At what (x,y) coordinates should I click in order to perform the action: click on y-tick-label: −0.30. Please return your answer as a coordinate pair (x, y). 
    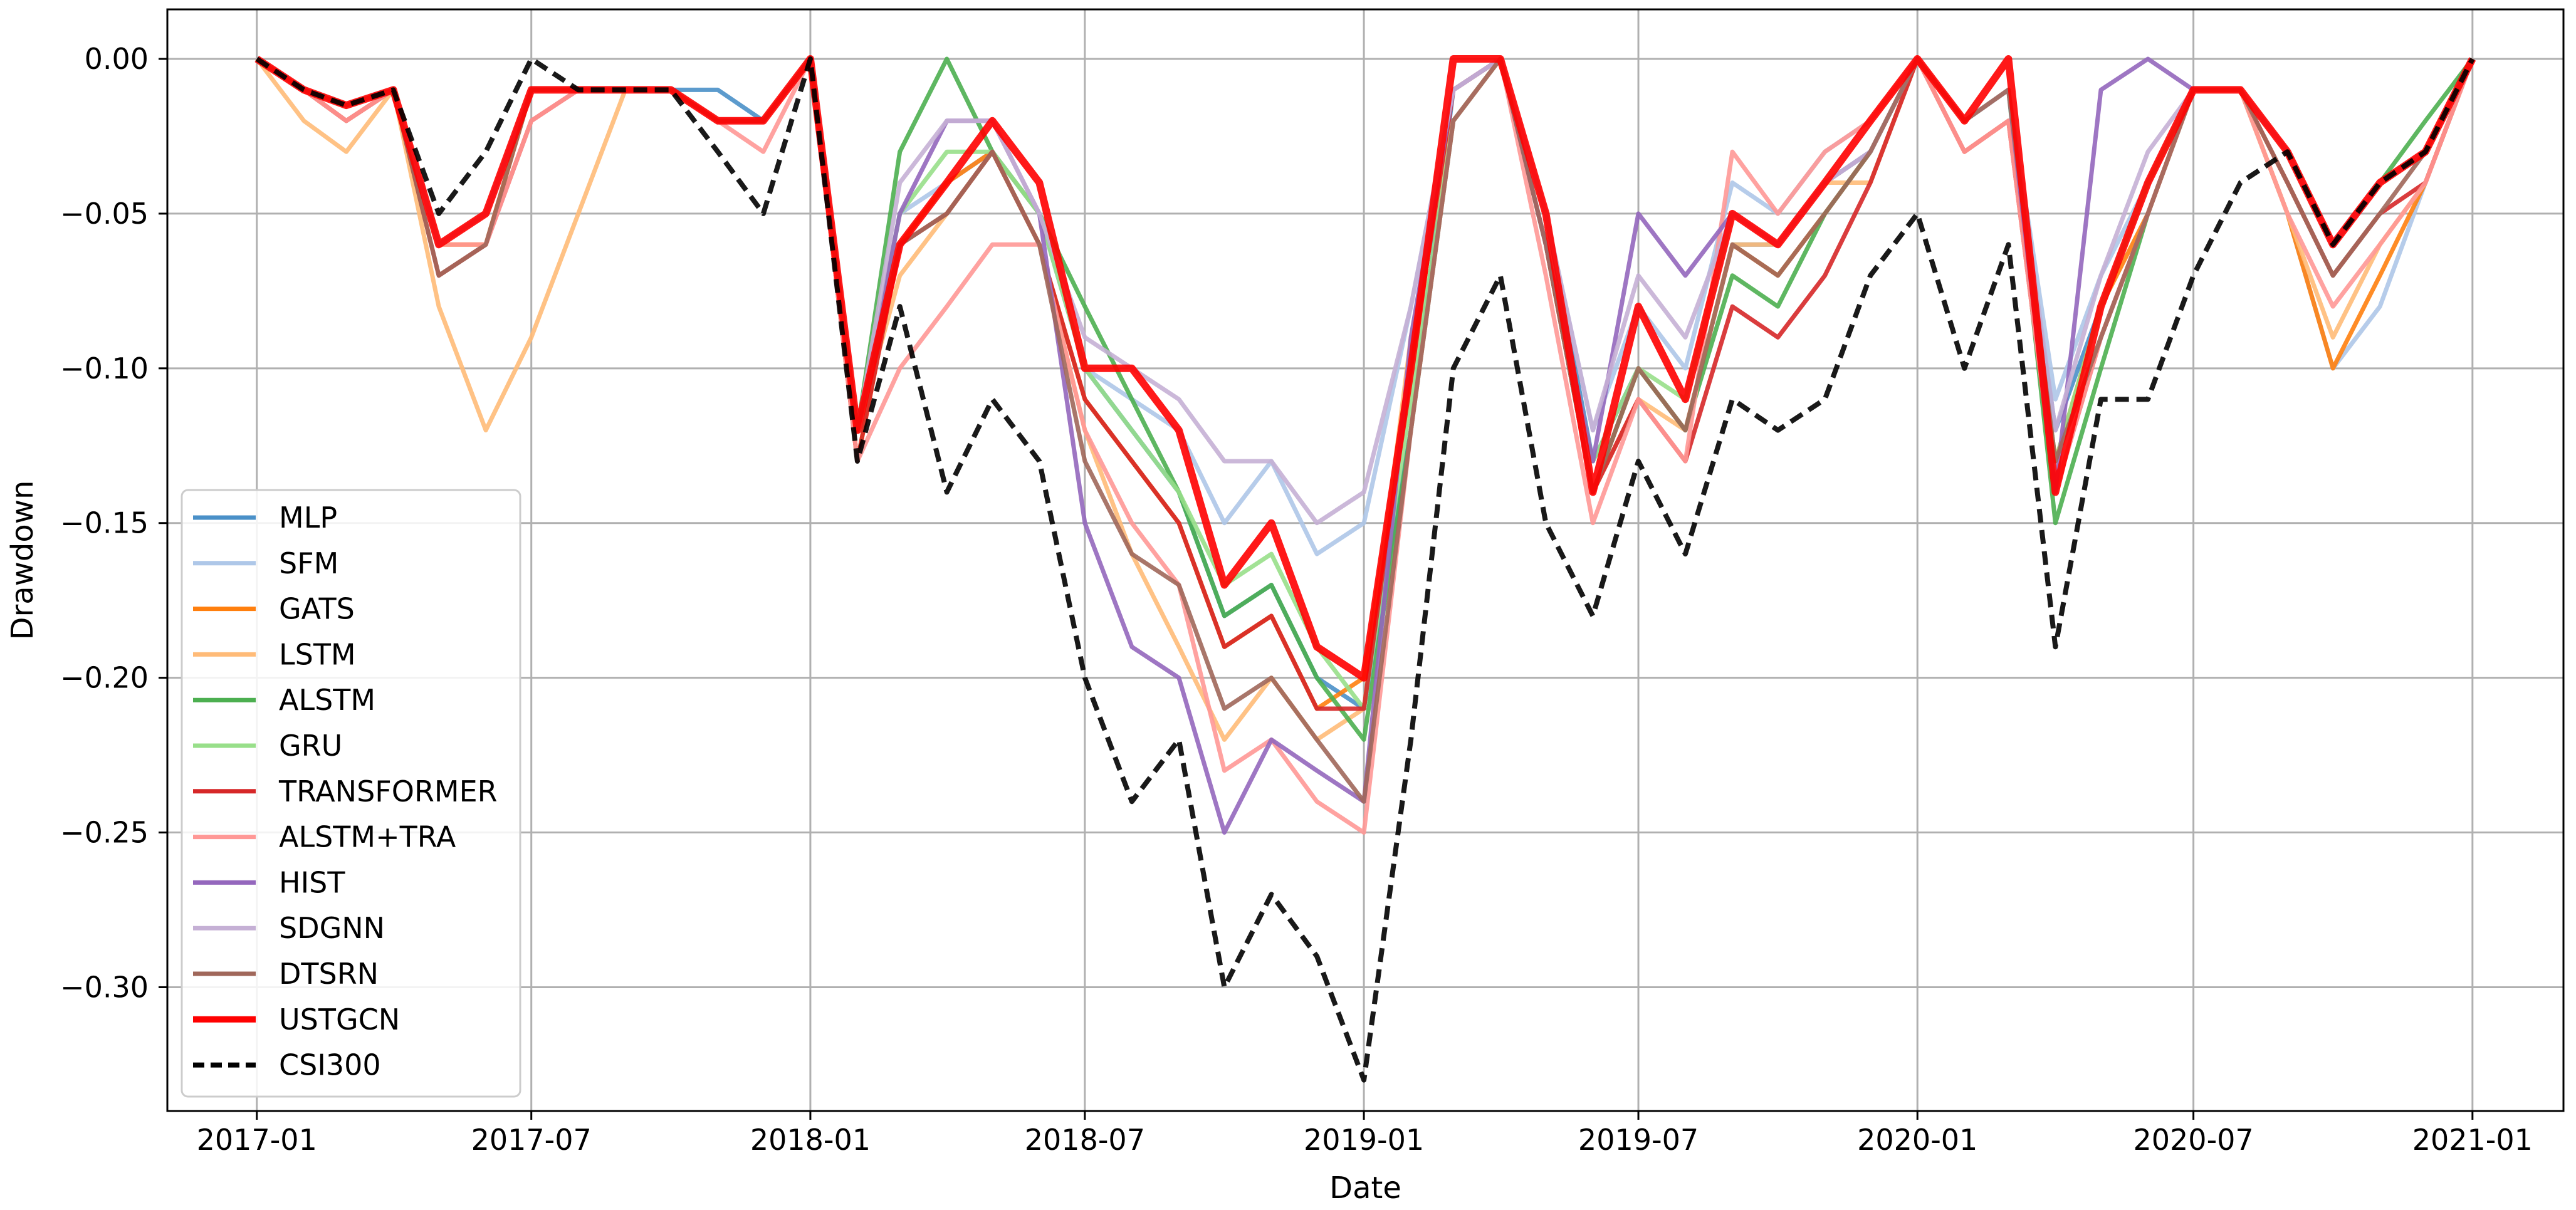
    Looking at the image, I should click on (104, 987).